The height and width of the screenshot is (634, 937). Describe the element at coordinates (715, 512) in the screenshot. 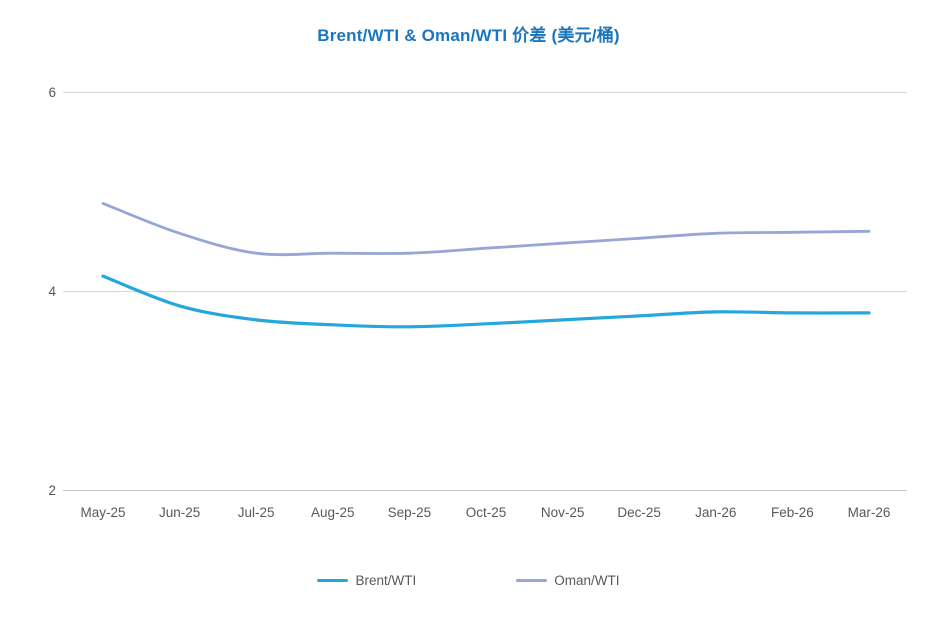

I see `x-axis-tick-label: Jan-26` at that location.